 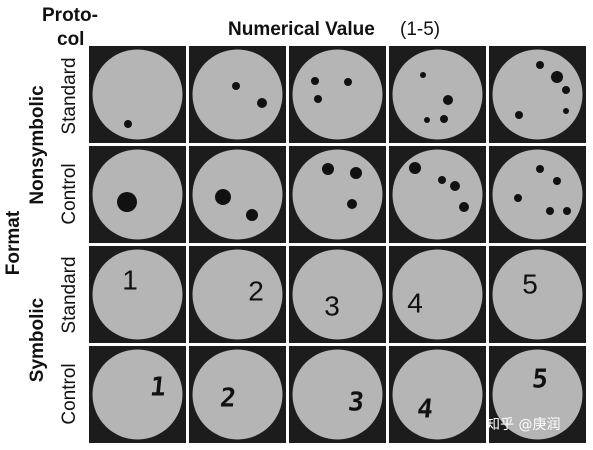 I want to click on title: Numerical Value, so click(x=301, y=29).